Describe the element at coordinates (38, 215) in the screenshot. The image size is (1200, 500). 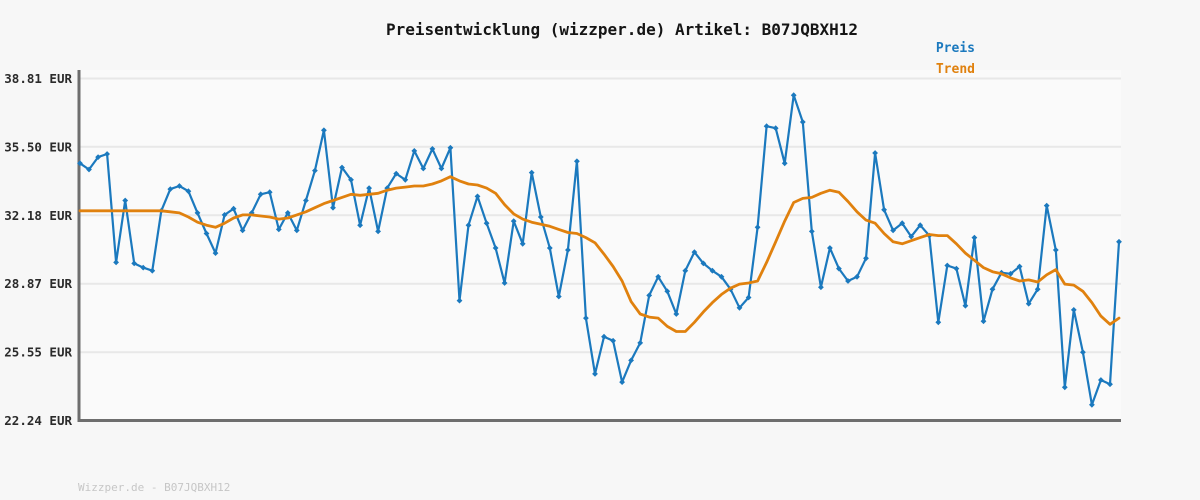
I see `y-axis-tick-label: 32.18 EUR` at that location.